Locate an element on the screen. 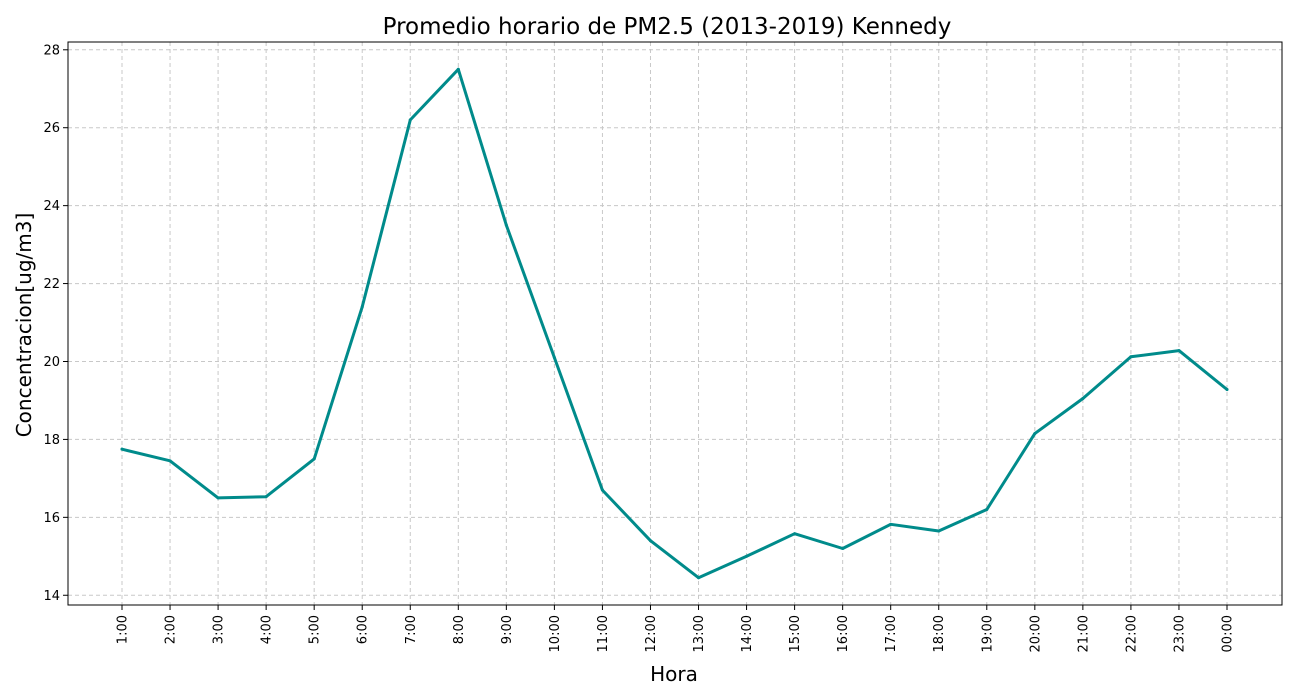 The height and width of the screenshot is (700, 1300). y-tick-label: 14 is located at coordinates (51, 596).